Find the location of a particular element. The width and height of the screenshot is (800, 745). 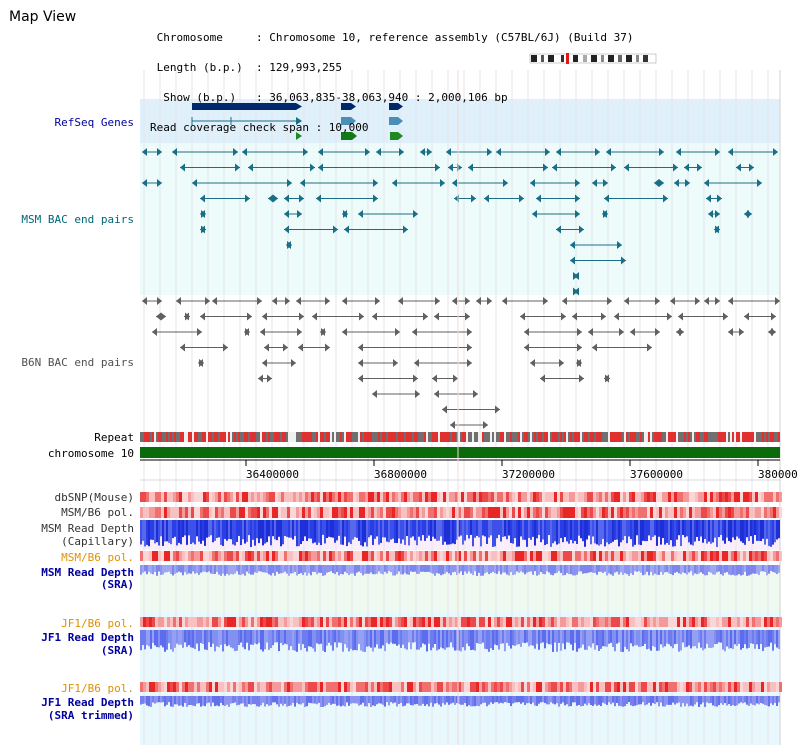

track-label-msm-b6-pol-2: MSM/B6 pol. is located at coordinates (97, 557).